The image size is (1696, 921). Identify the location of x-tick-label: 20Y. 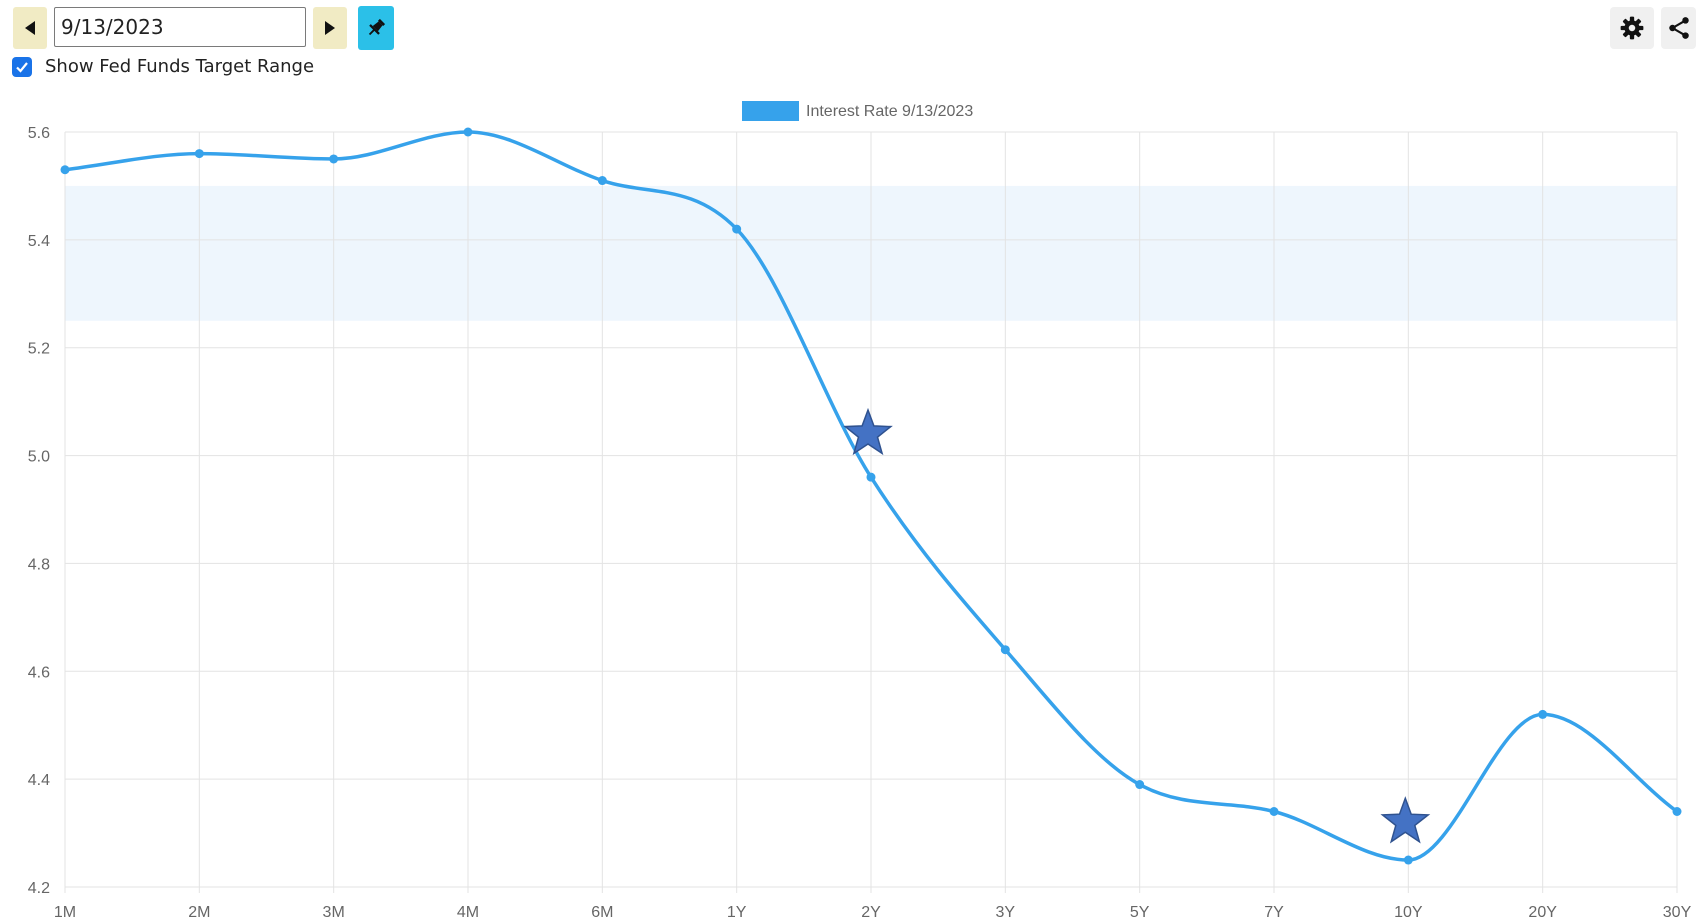
(1542, 912).